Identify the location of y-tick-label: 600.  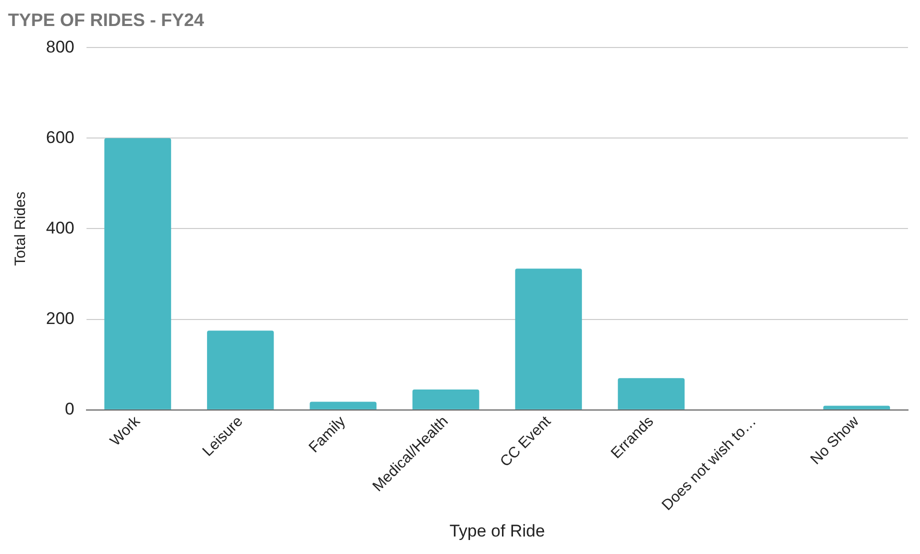
(60, 137).